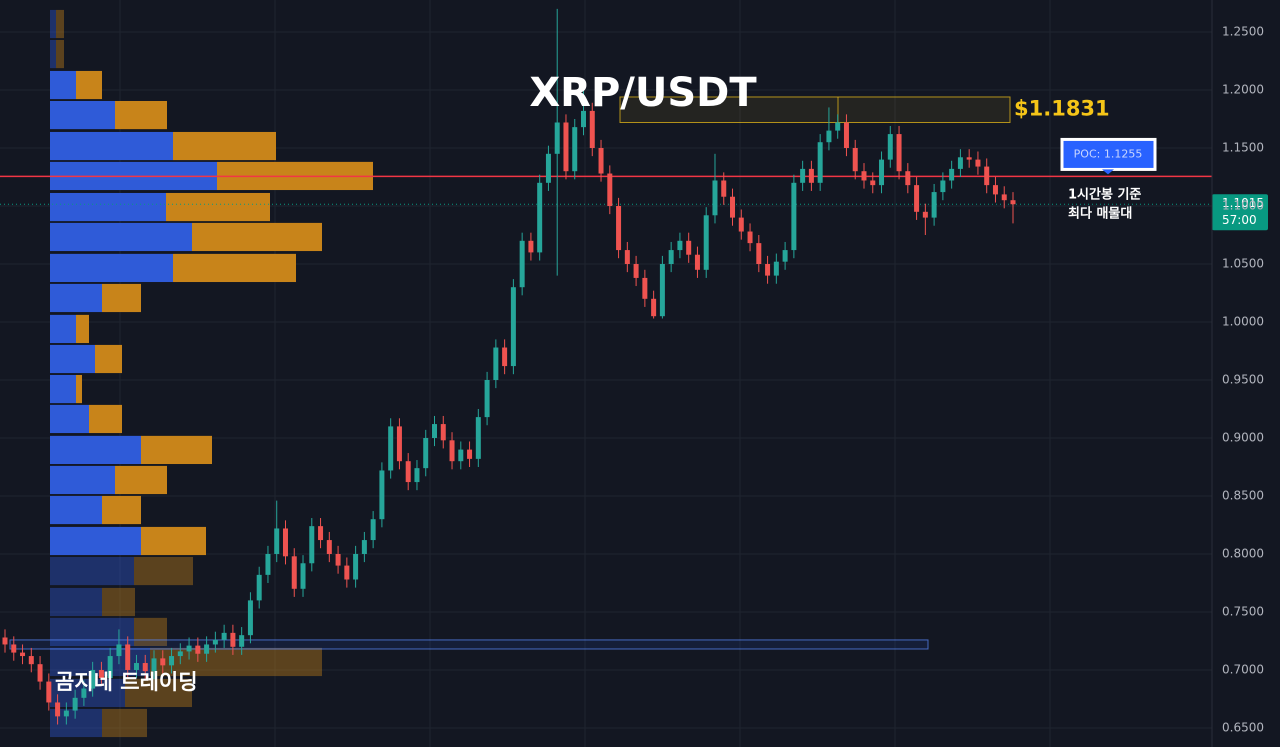 The height and width of the screenshot is (747, 1280). Describe the element at coordinates (1243, 90) in the screenshot. I see `y-tick-label: 1.2000` at that location.